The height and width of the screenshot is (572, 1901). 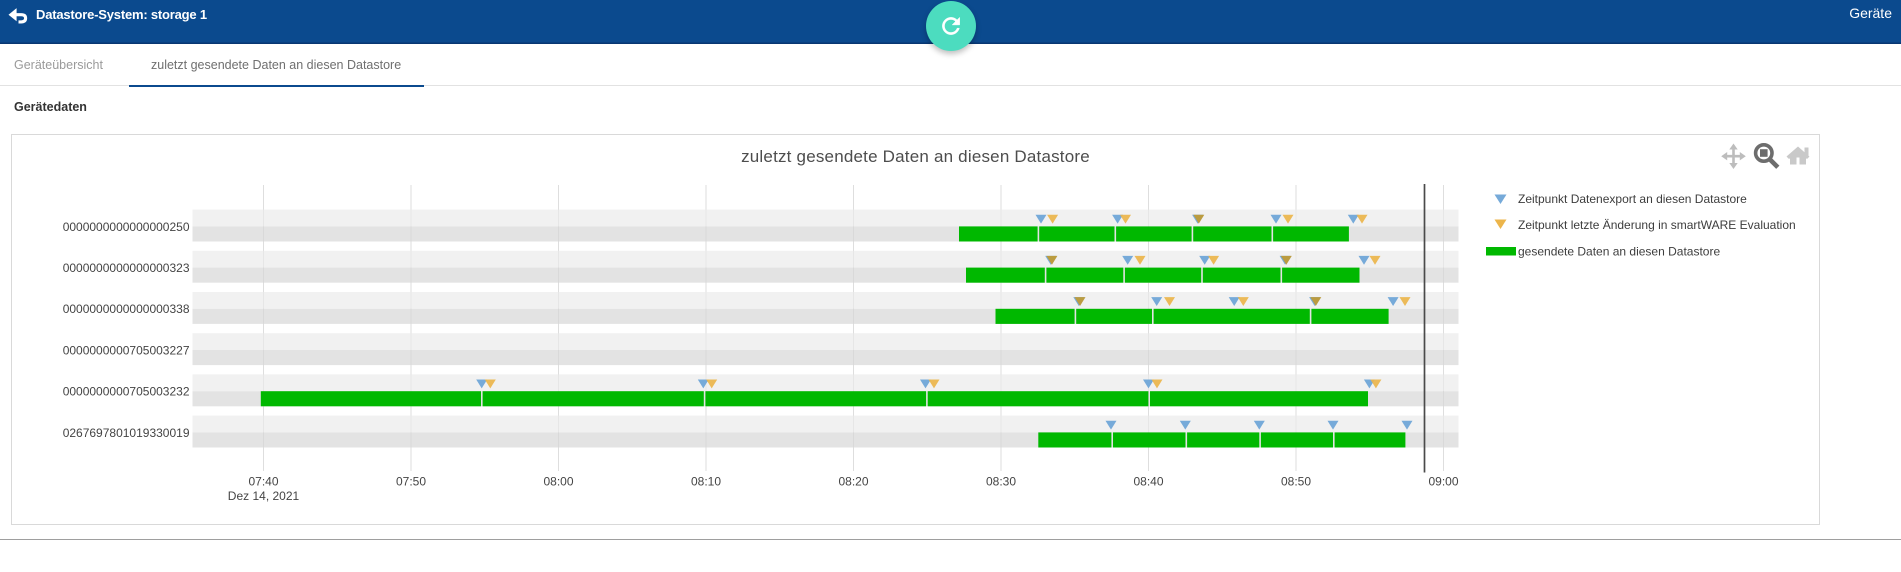 I want to click on svg-text:gesendete Daten an diesen Data: gesendete Daten an diesen Datastore, so click(x=1619, y=252).